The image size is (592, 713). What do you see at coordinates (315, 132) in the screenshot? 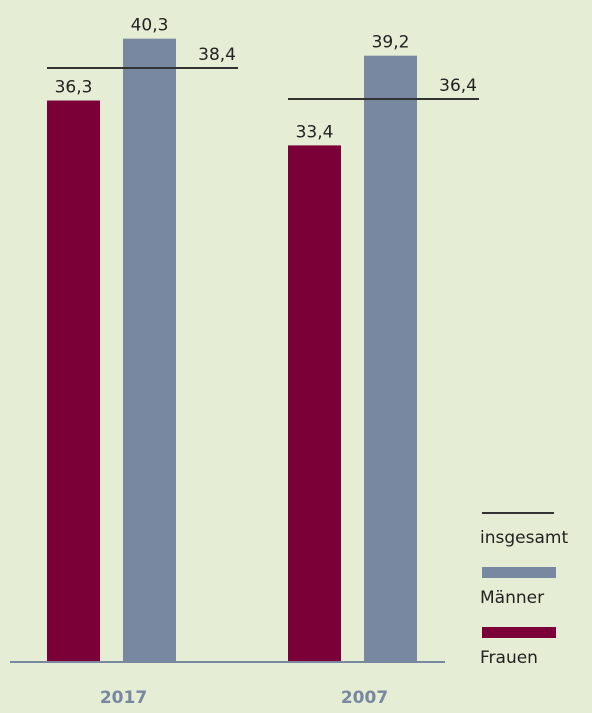
I see `data-label: 33,4` at bounding box center [315, 132].